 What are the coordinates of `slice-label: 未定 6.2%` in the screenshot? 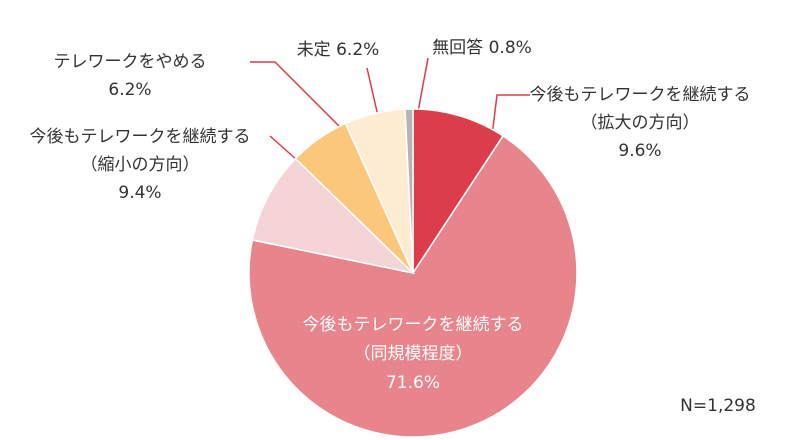 It's located at (338, 50).